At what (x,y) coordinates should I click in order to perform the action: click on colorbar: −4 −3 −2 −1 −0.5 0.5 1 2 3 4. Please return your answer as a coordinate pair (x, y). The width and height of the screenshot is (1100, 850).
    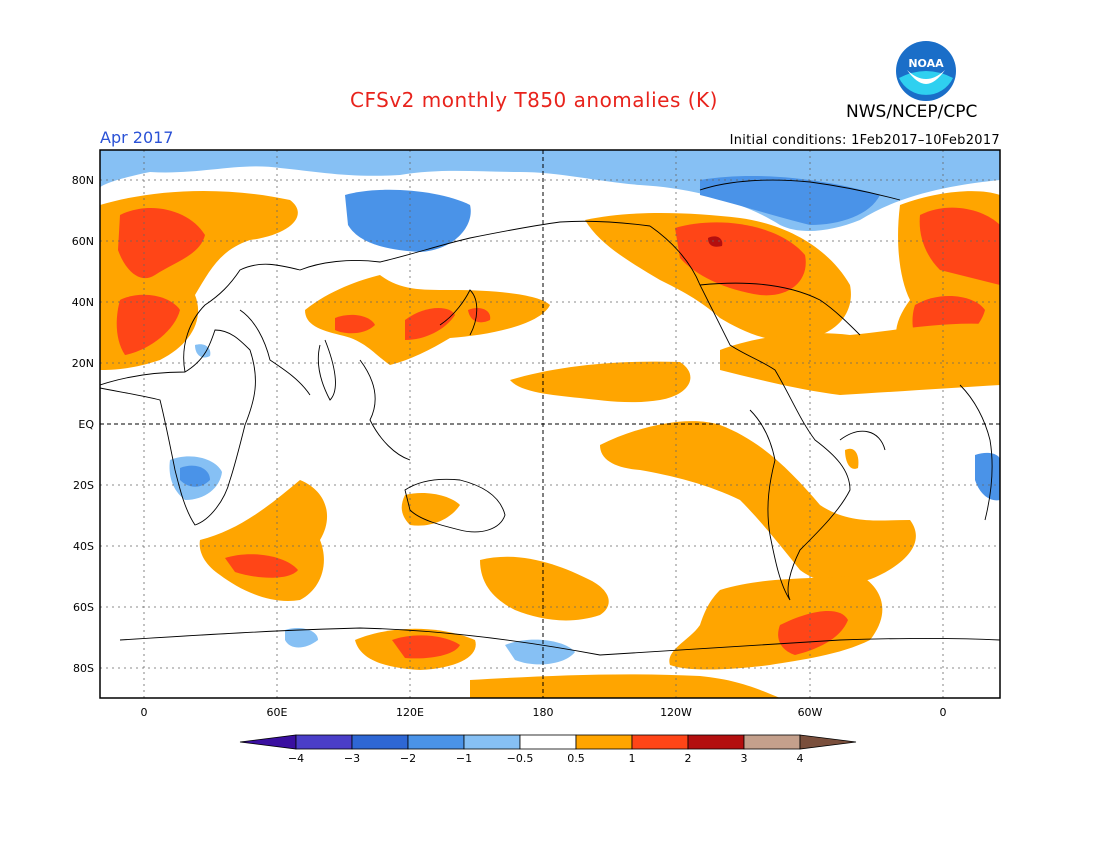
    Looking at the image, I should click on (548, 749).